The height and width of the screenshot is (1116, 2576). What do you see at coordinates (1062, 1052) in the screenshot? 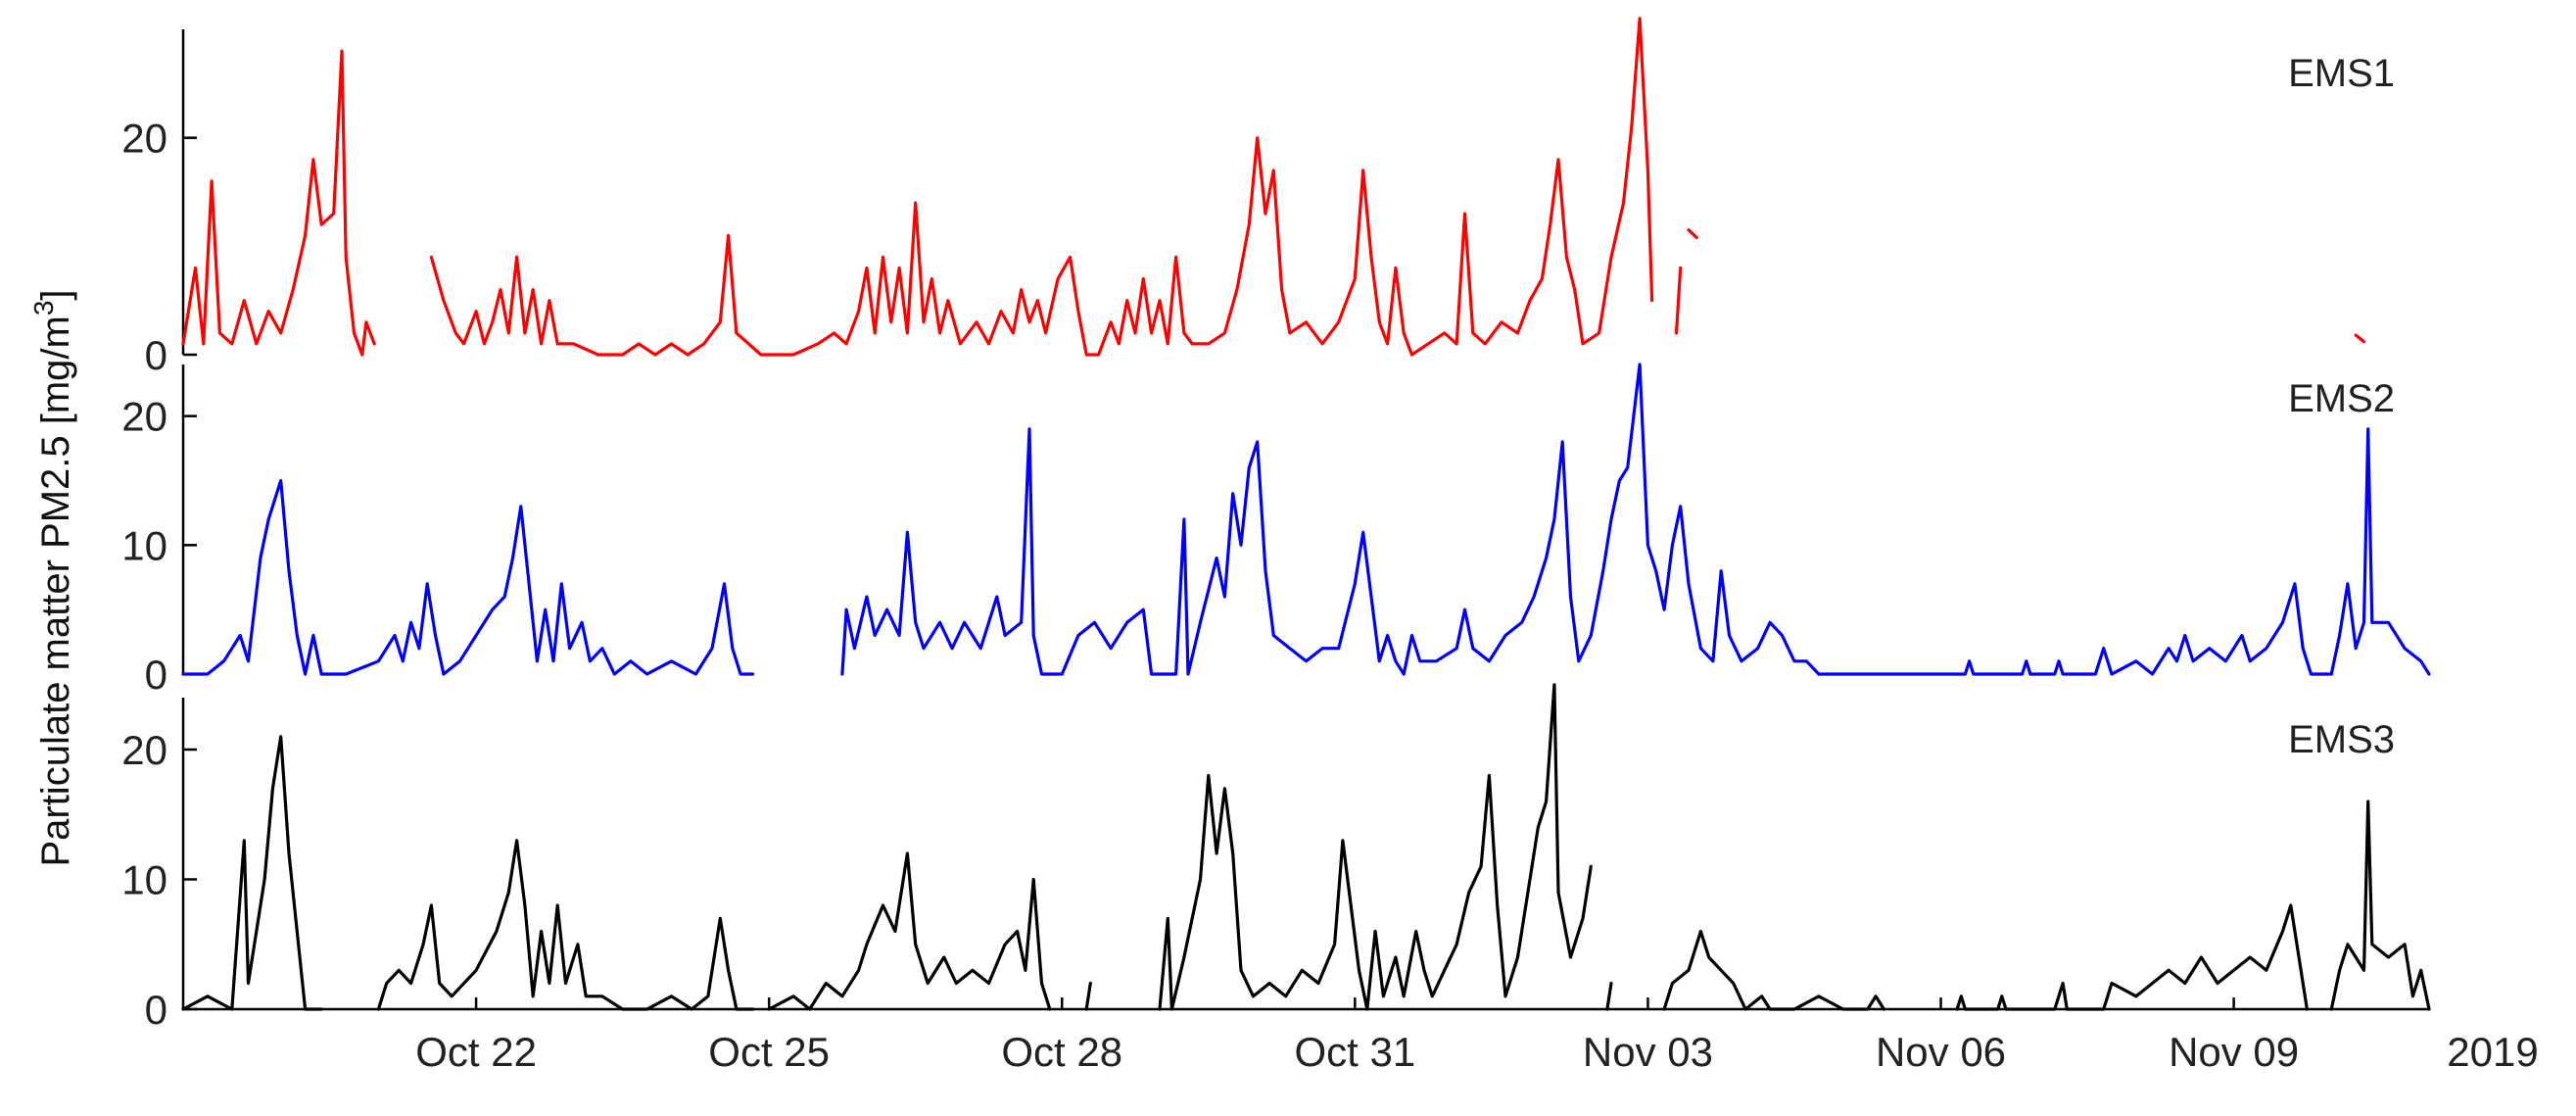
I see `x-tick-label: Oct 28` at bounding box center [1062, 1052].